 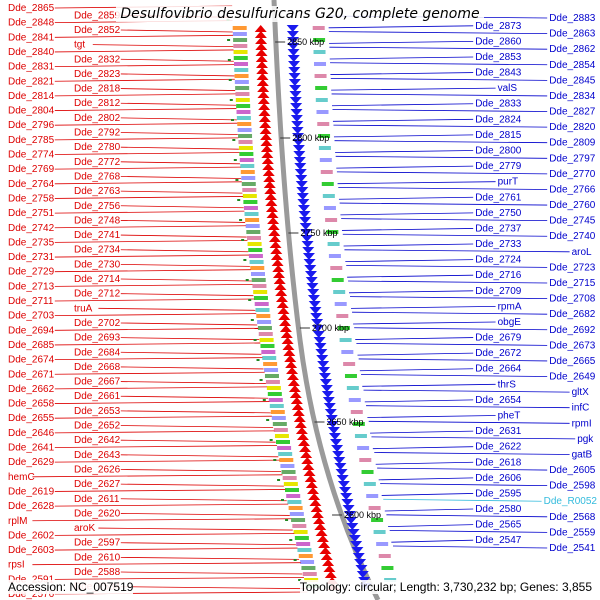 I want to click on left-gene-label: Dde_2730, so click(x=97, y=264).